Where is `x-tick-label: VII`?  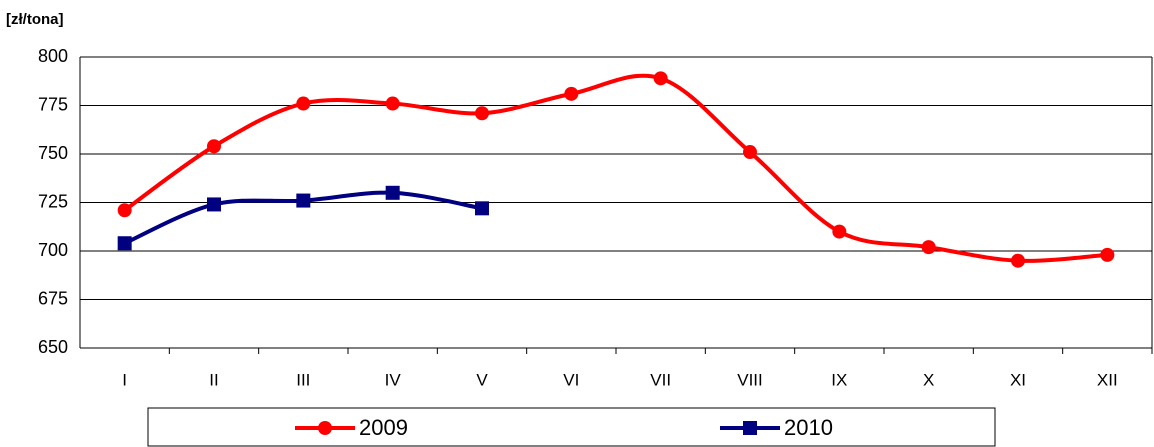
x-tick-label: VII is located at coordinates (660, 379).